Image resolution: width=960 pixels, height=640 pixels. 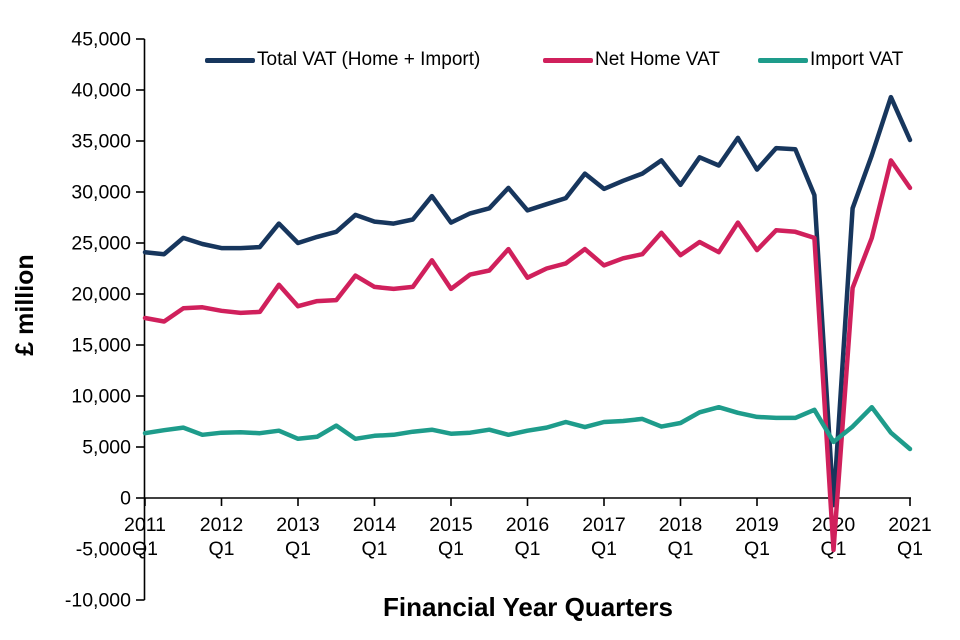 I want to click on legend-item-total-vat: Total VAT (Home + Import), so click(x=342, y=60).